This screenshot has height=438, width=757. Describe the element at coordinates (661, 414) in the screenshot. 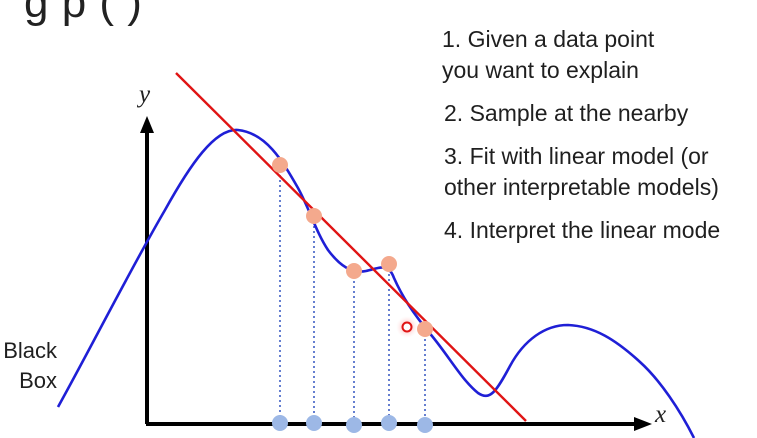

I see `x-axis-label: x` at that location.